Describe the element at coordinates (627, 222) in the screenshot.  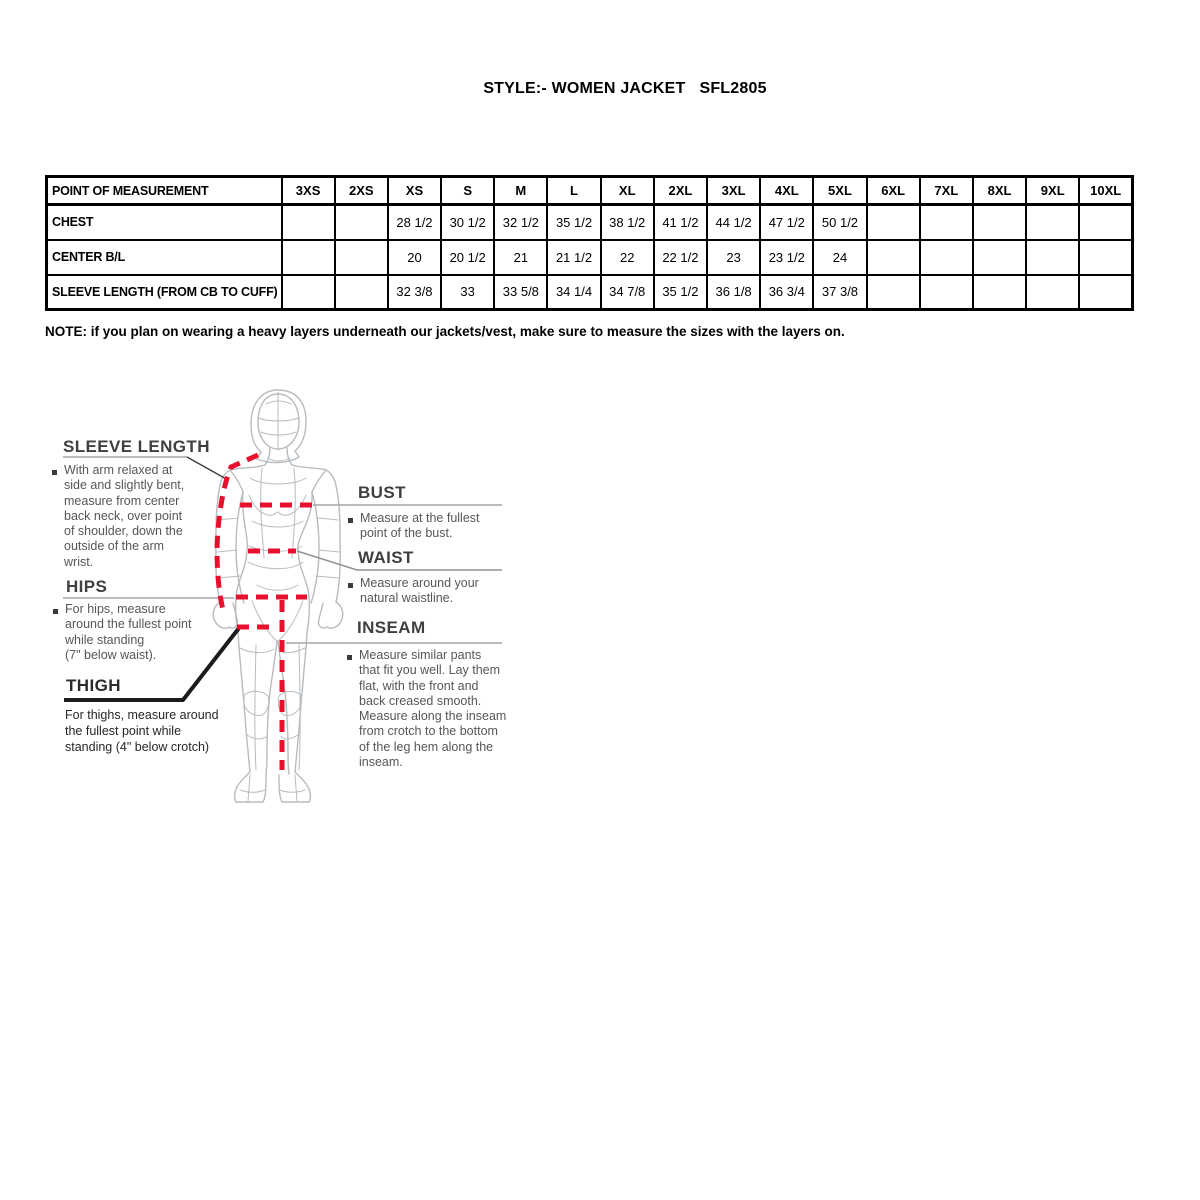
I see `size-value-cell: 38 1/2` at that location.